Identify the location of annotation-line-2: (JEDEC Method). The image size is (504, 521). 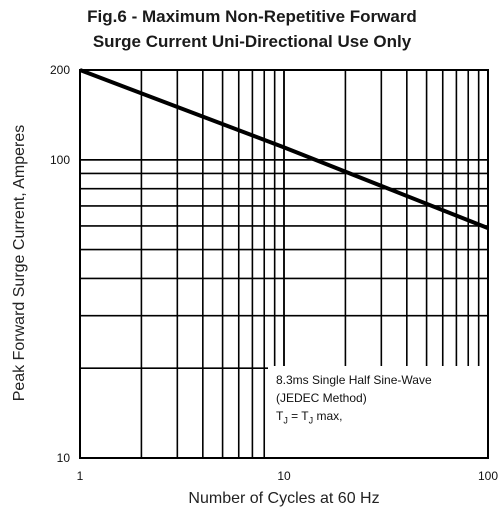
(321, 398).